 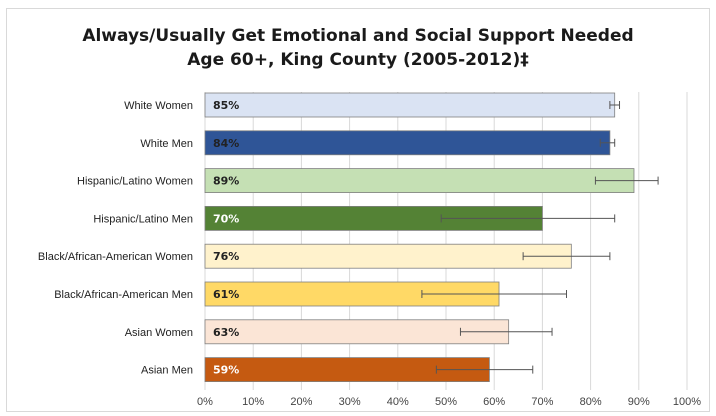 I want to click on x-tick-label: 40%, so click(x=398, y=402).